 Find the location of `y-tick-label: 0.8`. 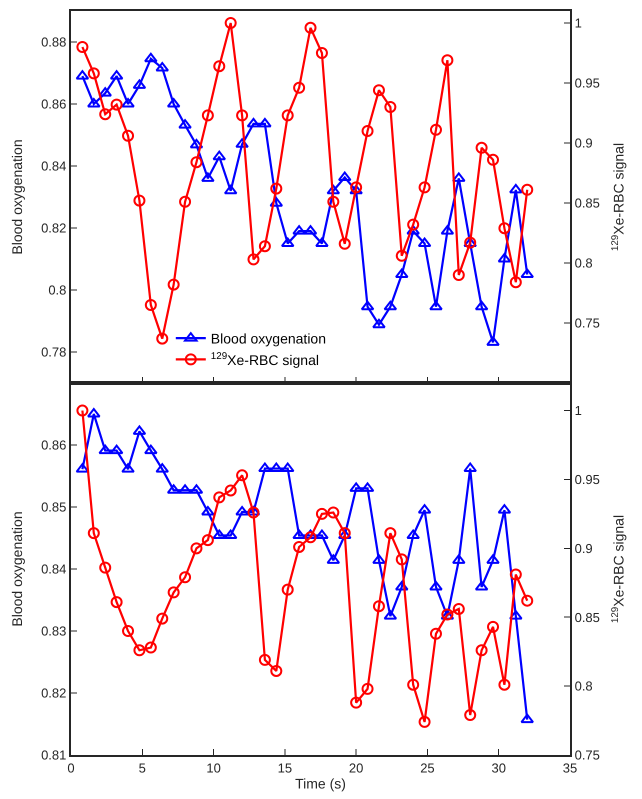

y-tick-label: 0.8 is located at coordinates (57, 290).